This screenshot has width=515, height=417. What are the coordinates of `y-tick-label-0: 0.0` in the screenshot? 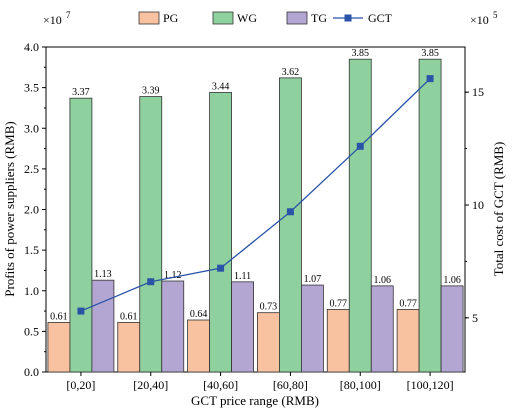 It's located at (31, 372).